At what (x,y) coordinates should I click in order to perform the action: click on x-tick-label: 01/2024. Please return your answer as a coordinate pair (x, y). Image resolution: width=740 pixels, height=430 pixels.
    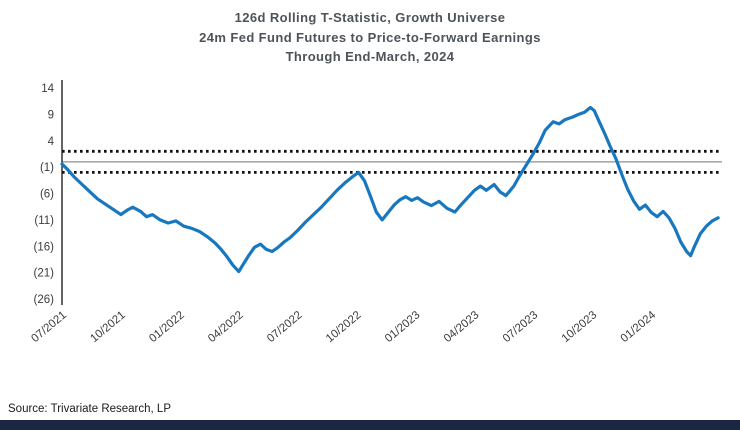
    Looking at the image, I should click on (639, 327).